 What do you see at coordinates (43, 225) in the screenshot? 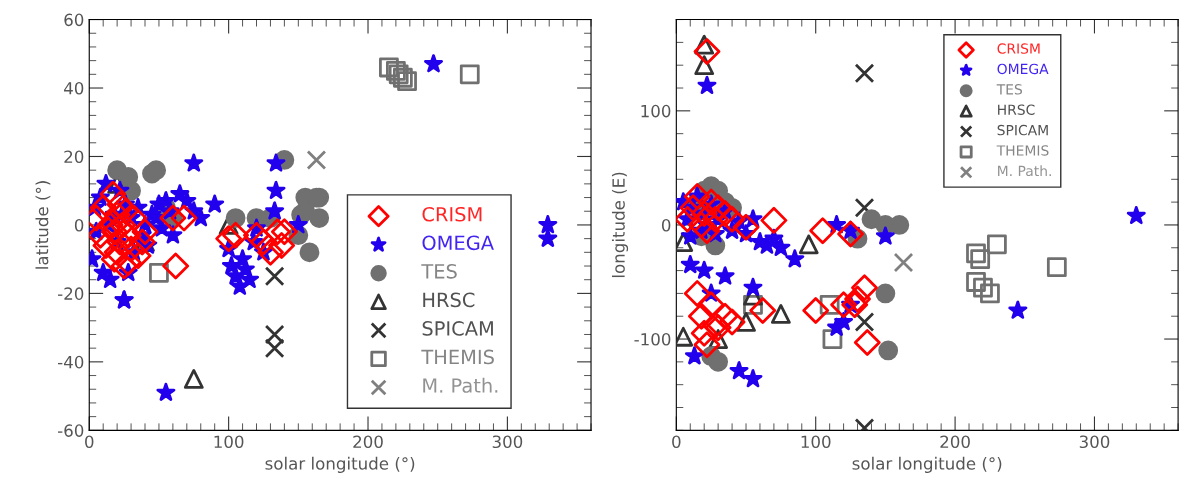
I see `y-axis-title: latitude (°)` at bounding box center [43, 225].